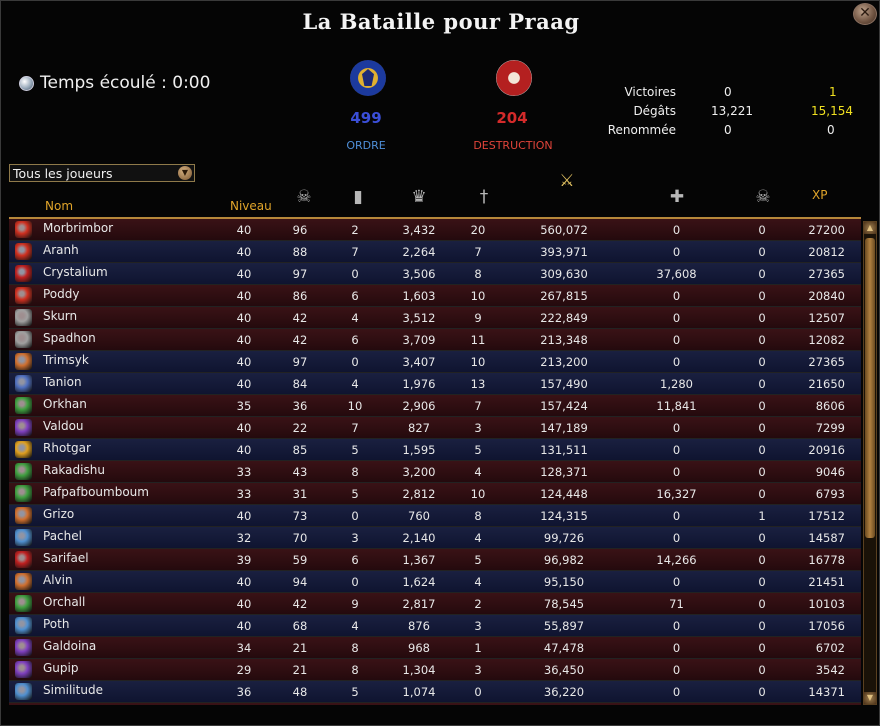  What do you see at coordinates (826, 274) in the screenshot?
I see `cell-xp: 27365` at bounding box center [826, 274].